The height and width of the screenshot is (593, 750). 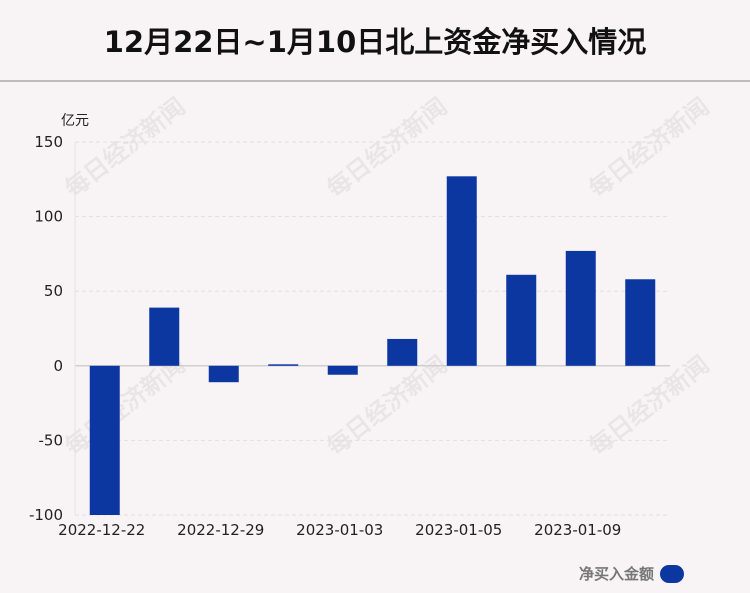 What do you see at coordinates (58, 366) in the screenshot?
I see `y-tick-label: 0` at bounding box center [58, 366].